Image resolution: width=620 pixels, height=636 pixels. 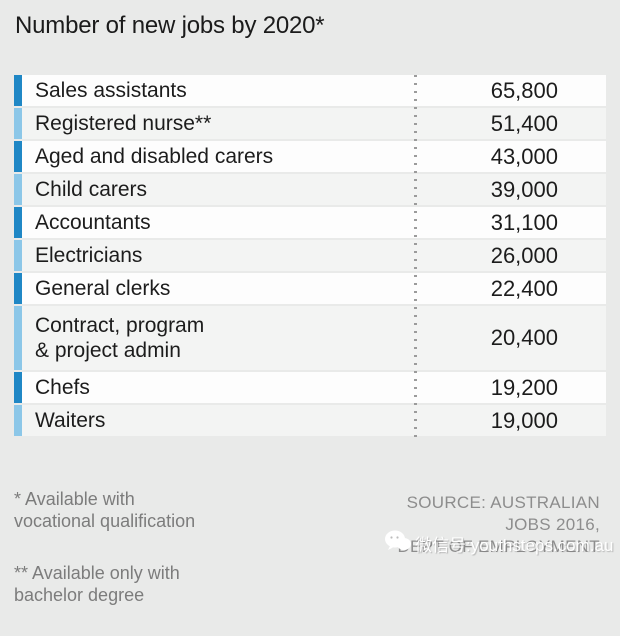 What do you see at coordinates (524, 387) in the screenshot?
I see `row-value: 19,200` at bounding box center [524, 387].